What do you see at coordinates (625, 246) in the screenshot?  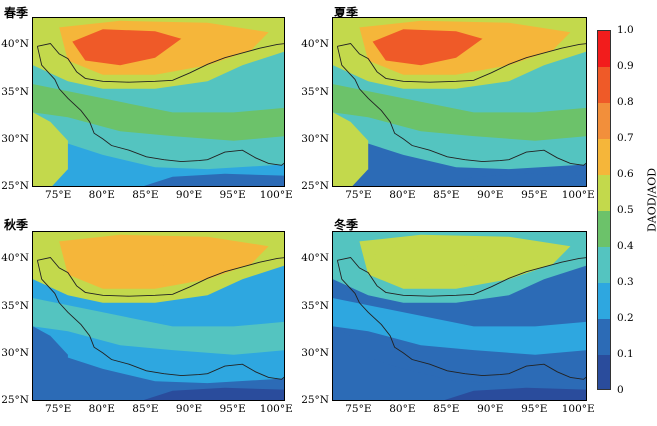 I see `colorbar-tick: 0.4` at bounding box center [625, 246].